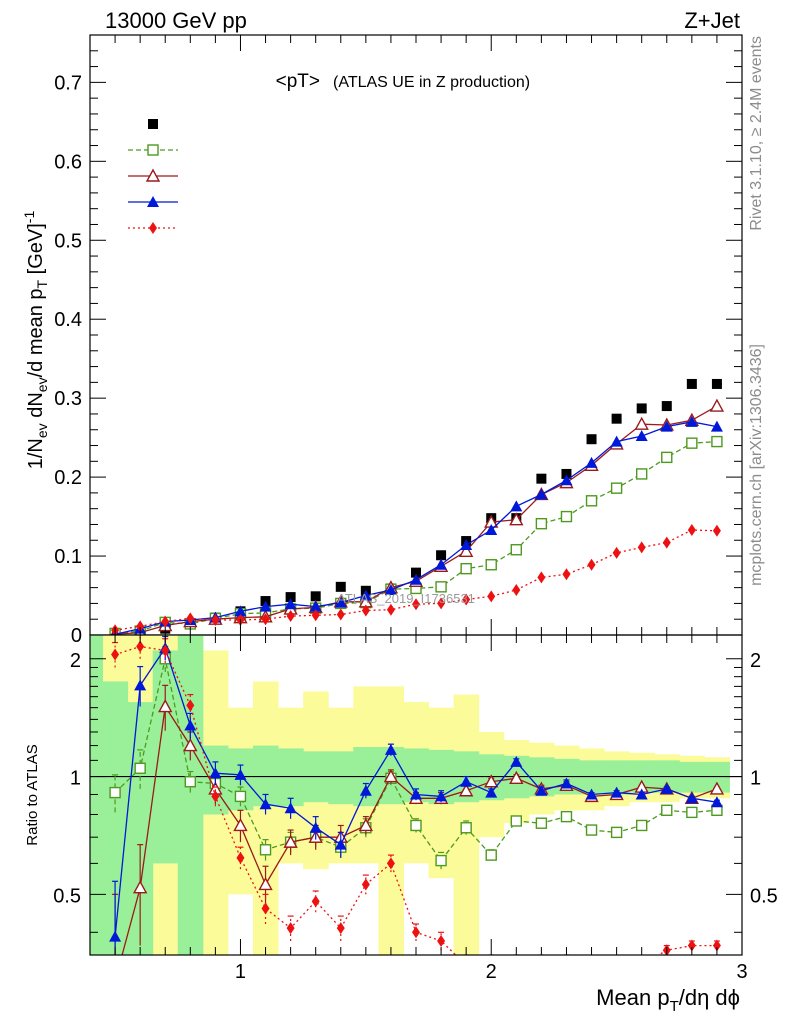 The height and width of the screenshot is (1024, 786). What do you see at coordinates (68, 320) in the screenshot?
I see `y-tick-label: 0.4` at bounding box center [68, 320].